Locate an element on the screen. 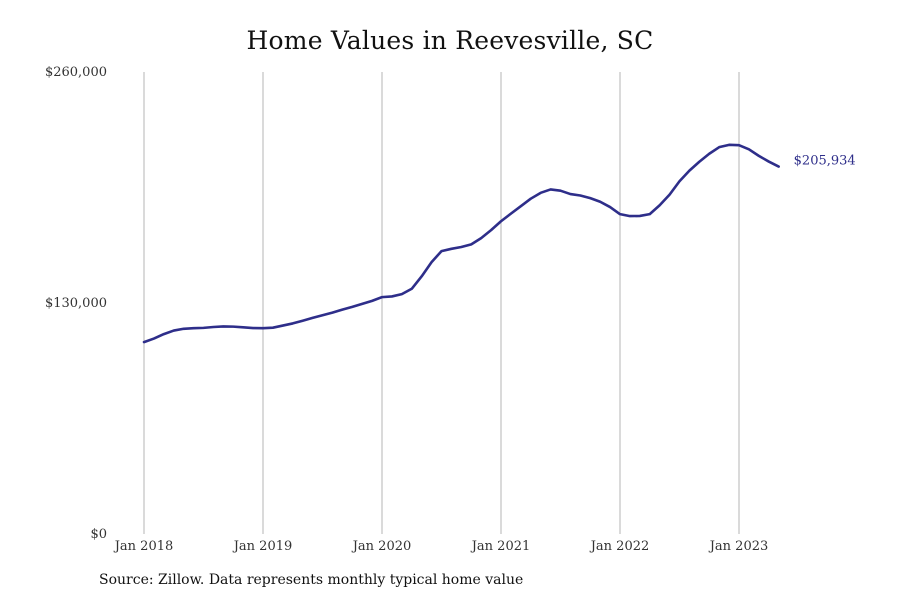 The image size is (900, 600). x-tick-label: Jan 2023 is located at coordinates (738, 546).